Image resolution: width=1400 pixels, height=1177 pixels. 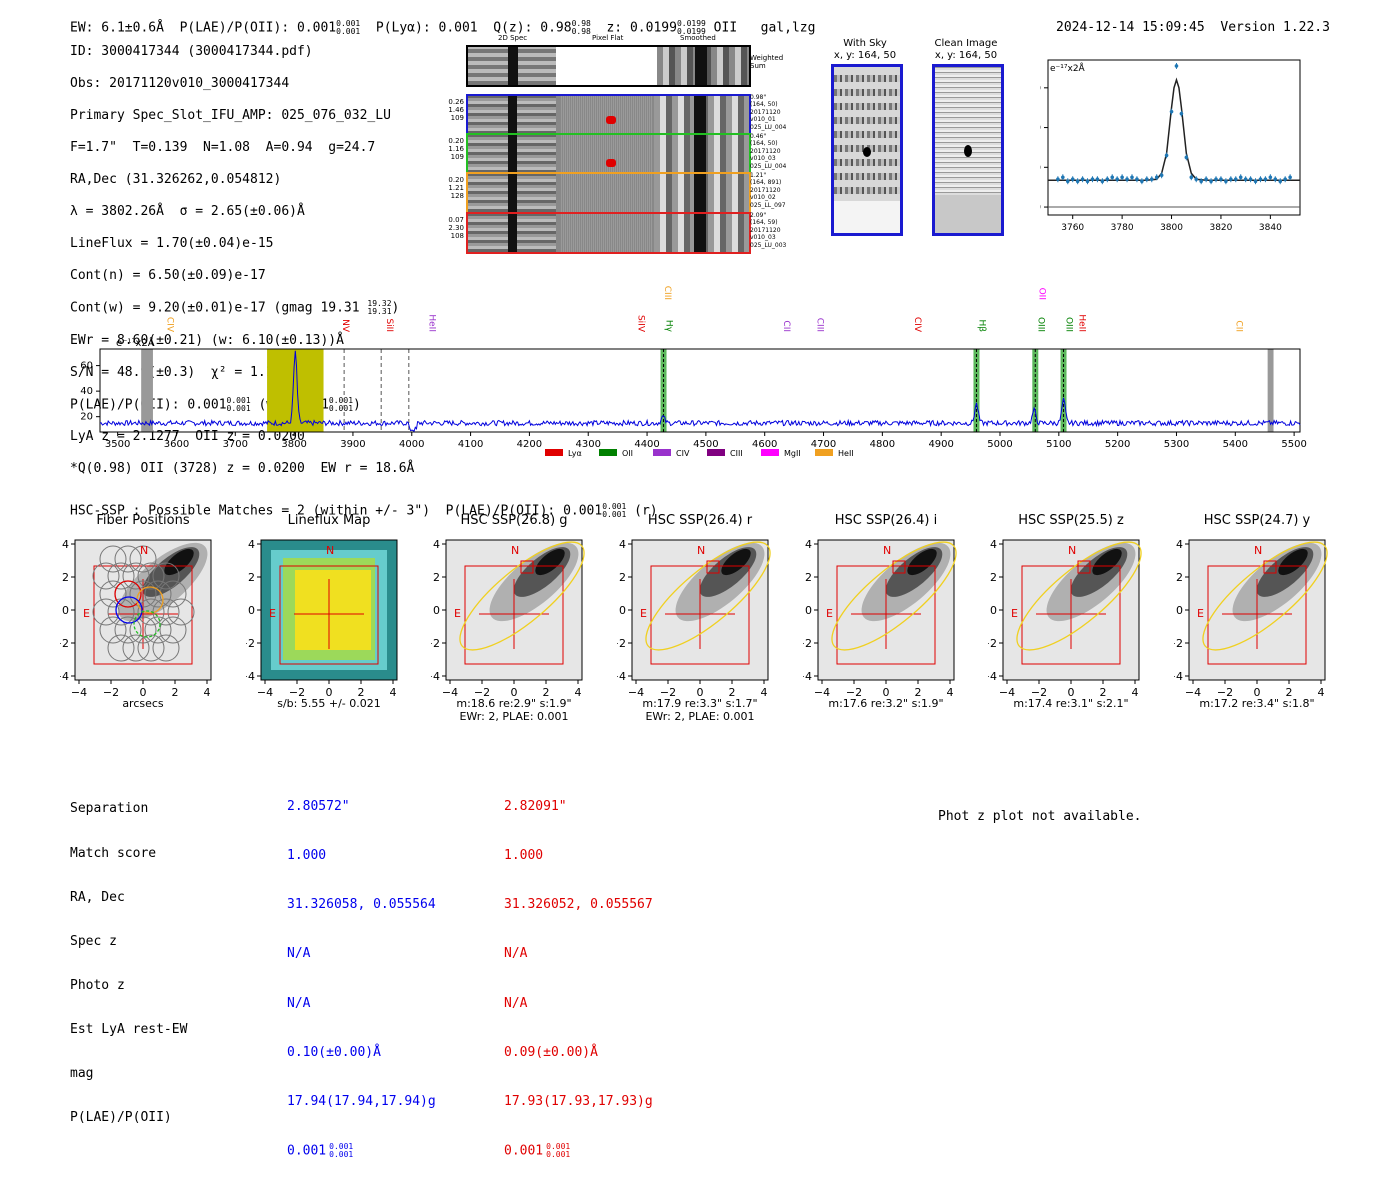 I want to click on info-ewr: EWr = 8.60(±0.21) (w: 6.10(±0.13))Å, so click(x=207, y=340).